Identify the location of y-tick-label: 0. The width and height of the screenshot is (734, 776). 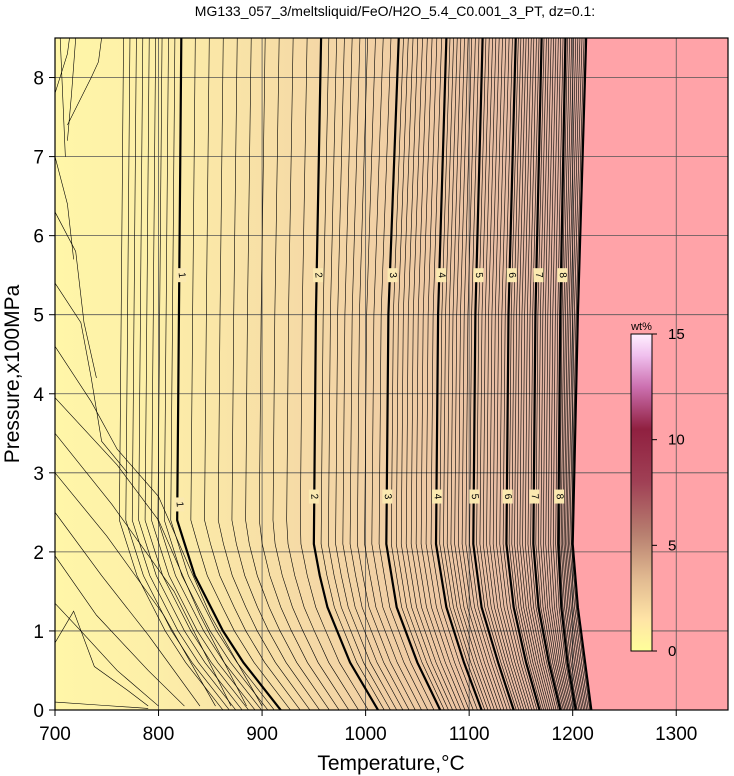
(38, 711).